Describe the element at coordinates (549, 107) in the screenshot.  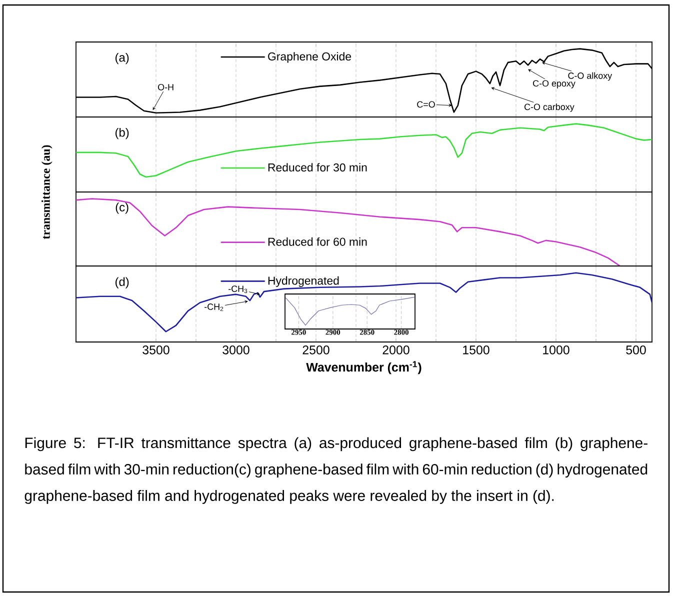
I see `annotation: C-O carboxy` at that location.